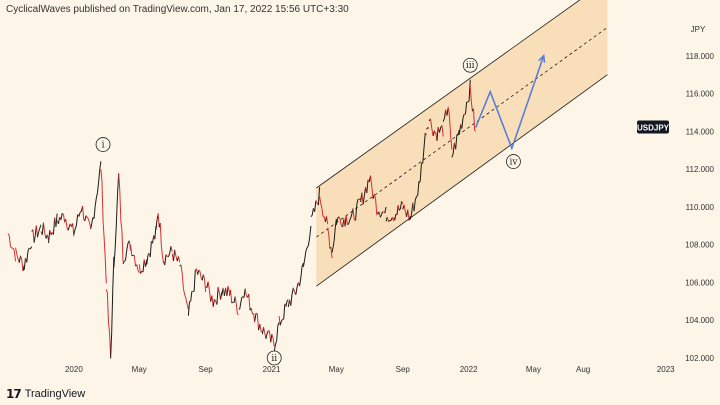 The height and width of the screenshot is (405, 720). What do you see at coordinates (55, 394) in the screenshot?
I see `tradingview-brand: TradingView` at bounding box center [55, 394].